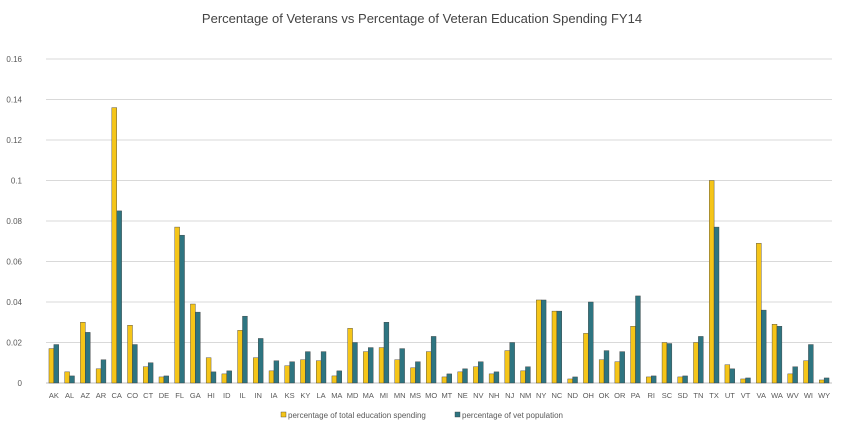  I want to click on bar-vet-population-ct, so click(150, 373).